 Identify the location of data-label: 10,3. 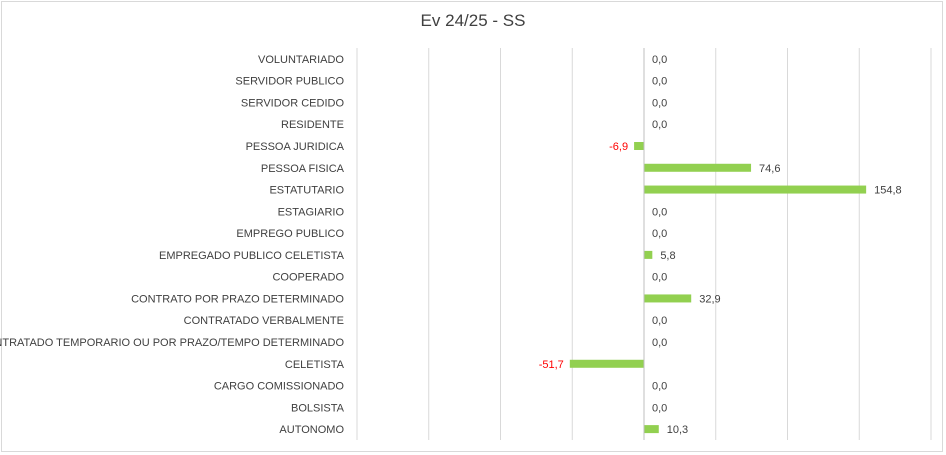
(677, 430).